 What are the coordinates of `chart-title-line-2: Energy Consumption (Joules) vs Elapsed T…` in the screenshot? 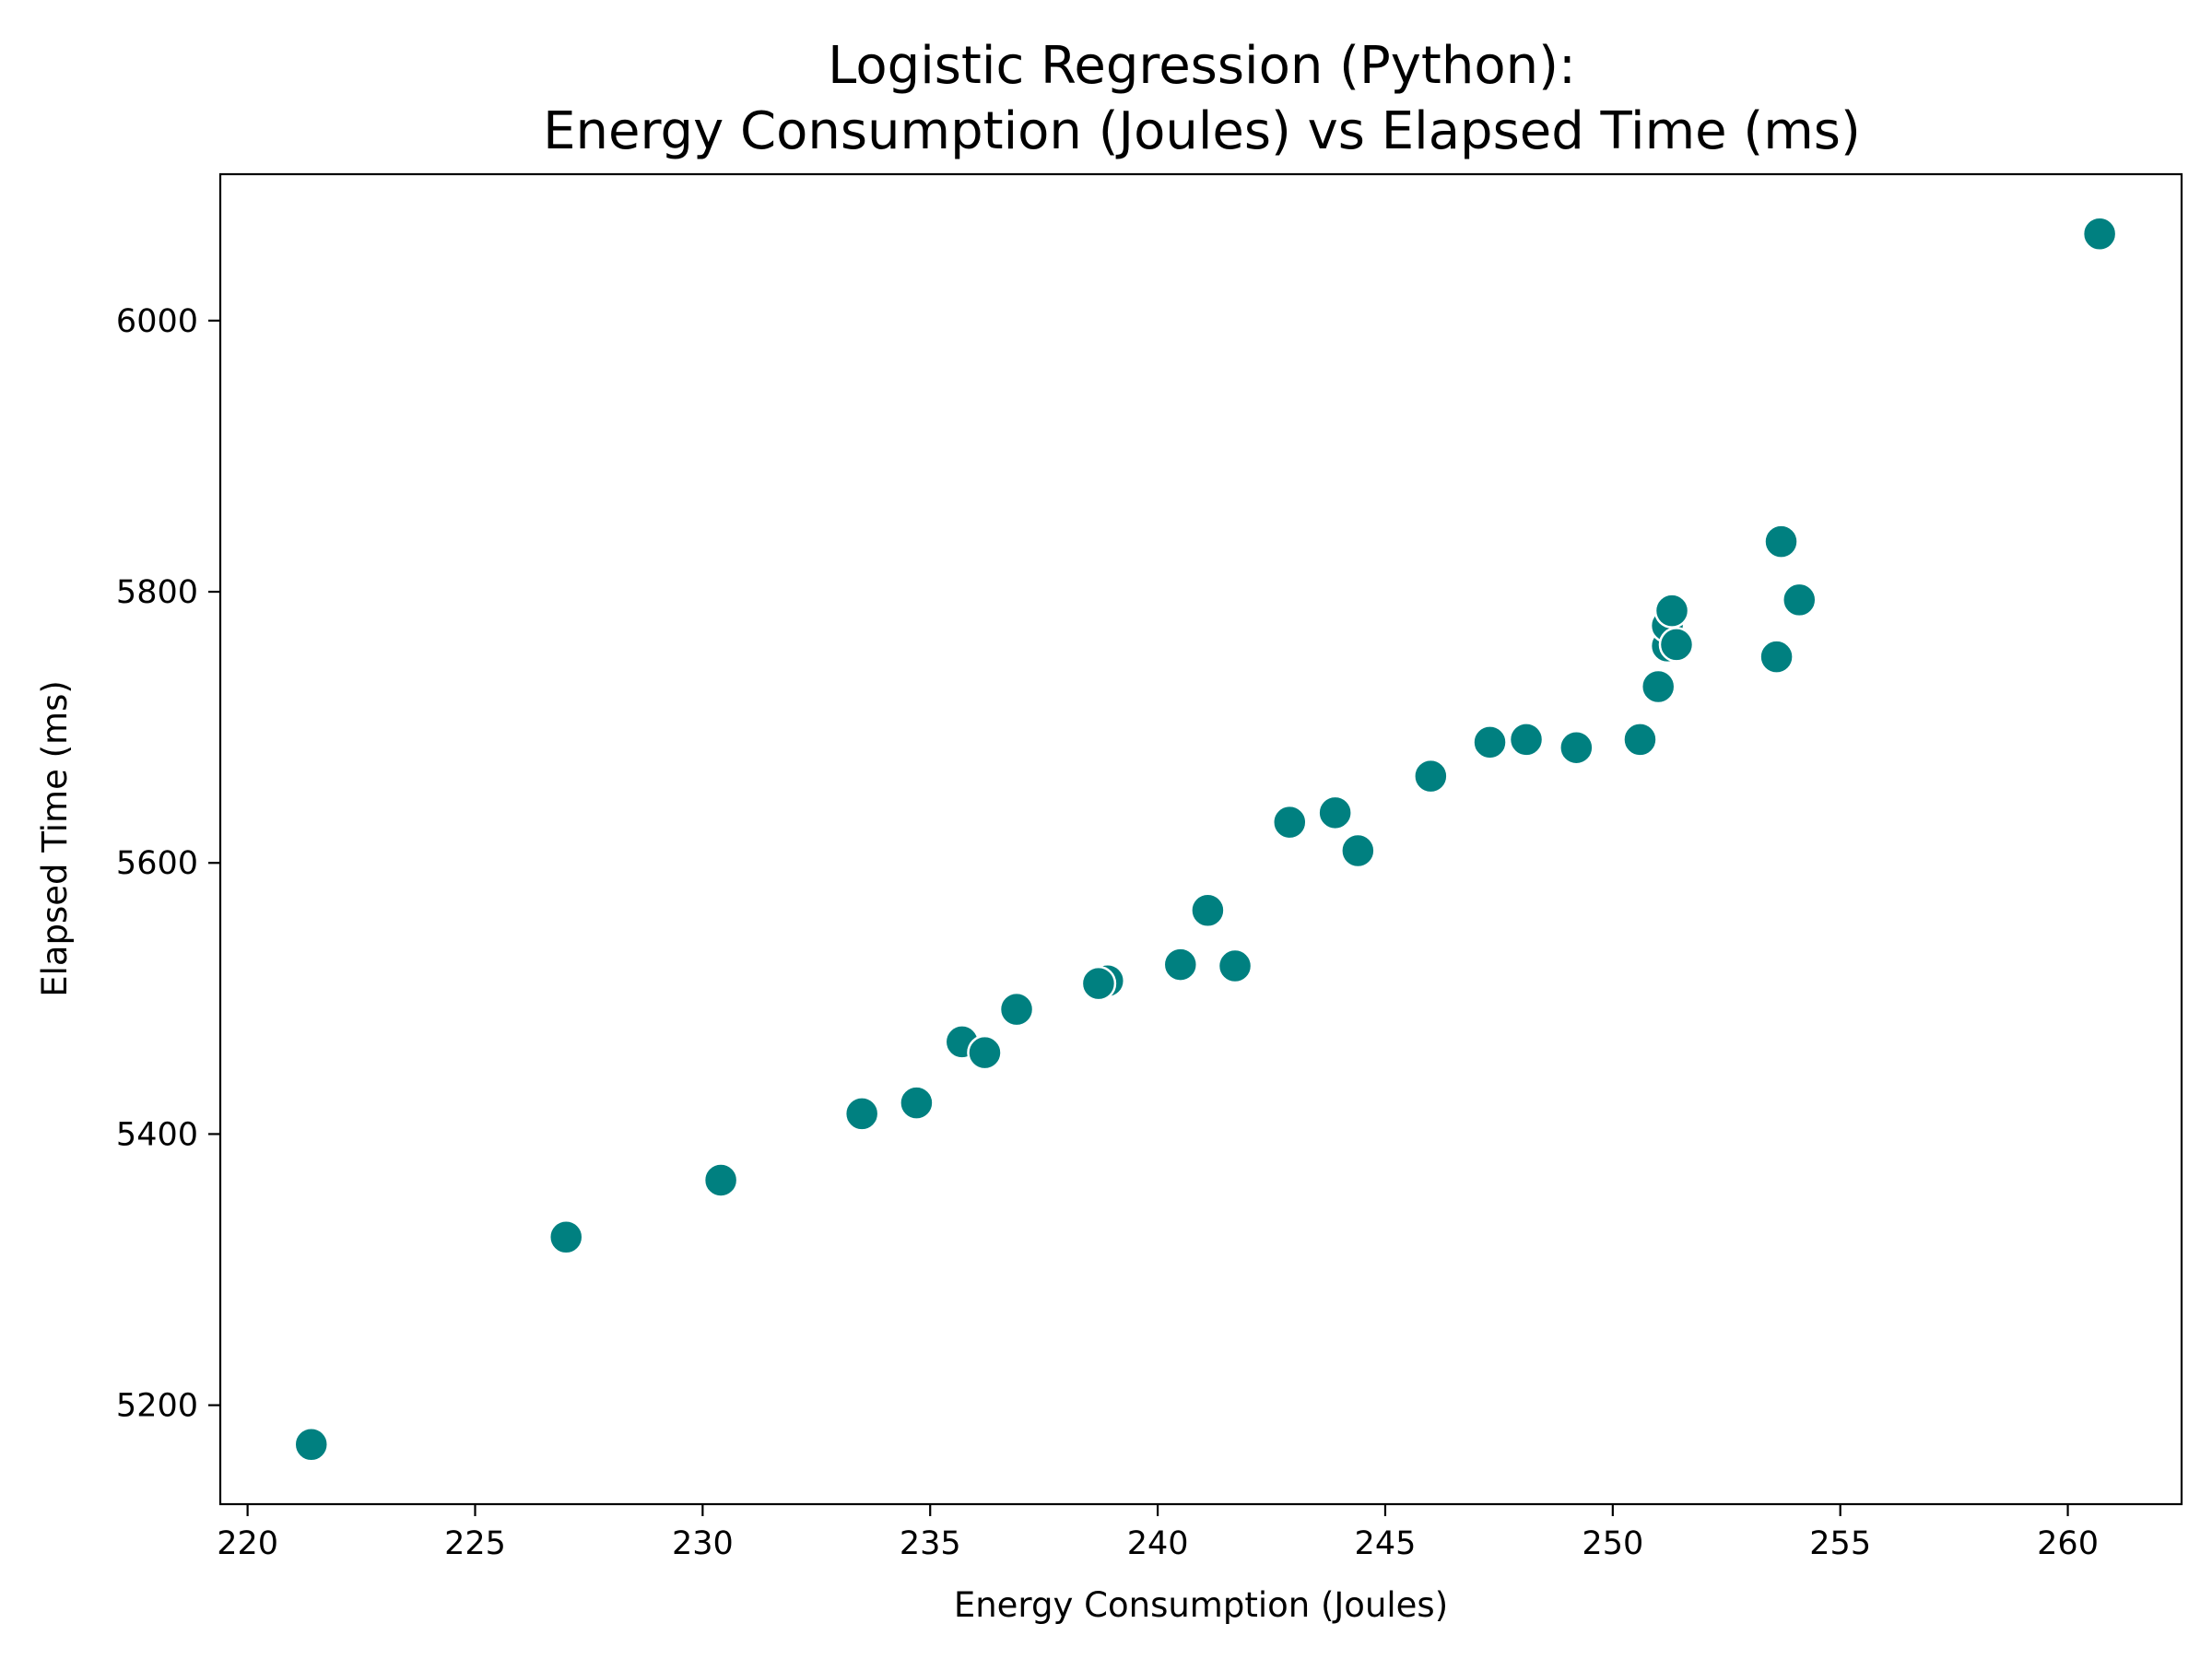 It's located at (1202, 131).